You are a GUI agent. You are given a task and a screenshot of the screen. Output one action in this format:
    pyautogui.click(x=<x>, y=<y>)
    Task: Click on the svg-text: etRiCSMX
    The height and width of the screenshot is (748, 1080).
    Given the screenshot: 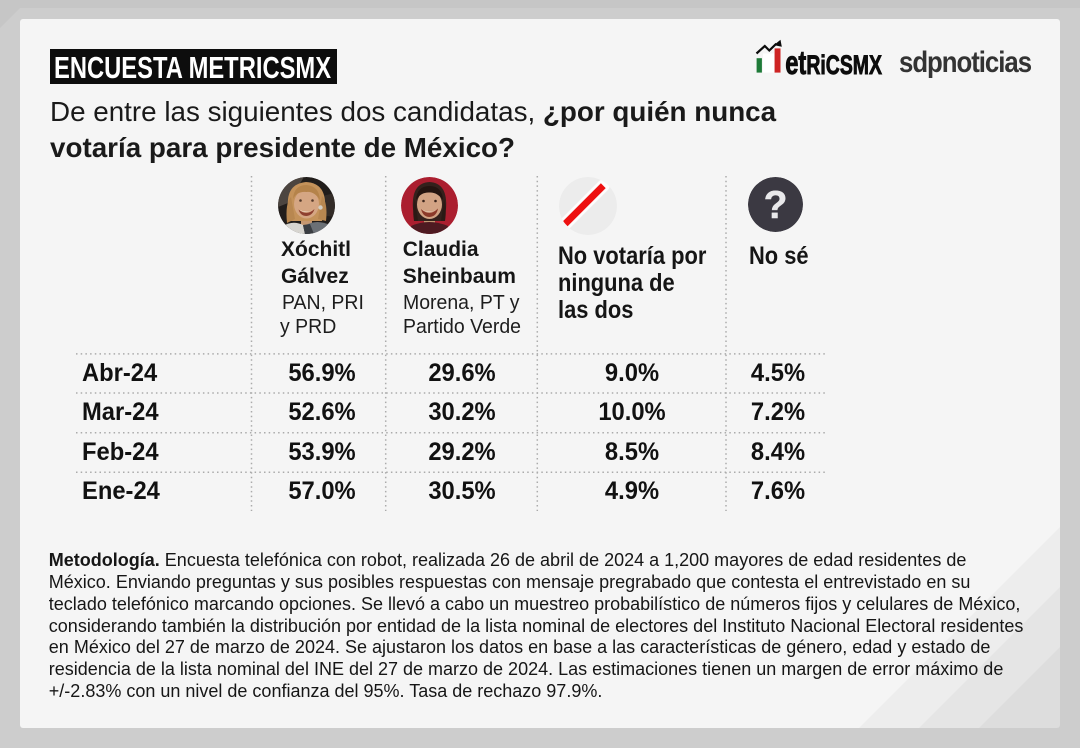 What is the action you would take?
    pyautogui.click(x=833, y=63)
    